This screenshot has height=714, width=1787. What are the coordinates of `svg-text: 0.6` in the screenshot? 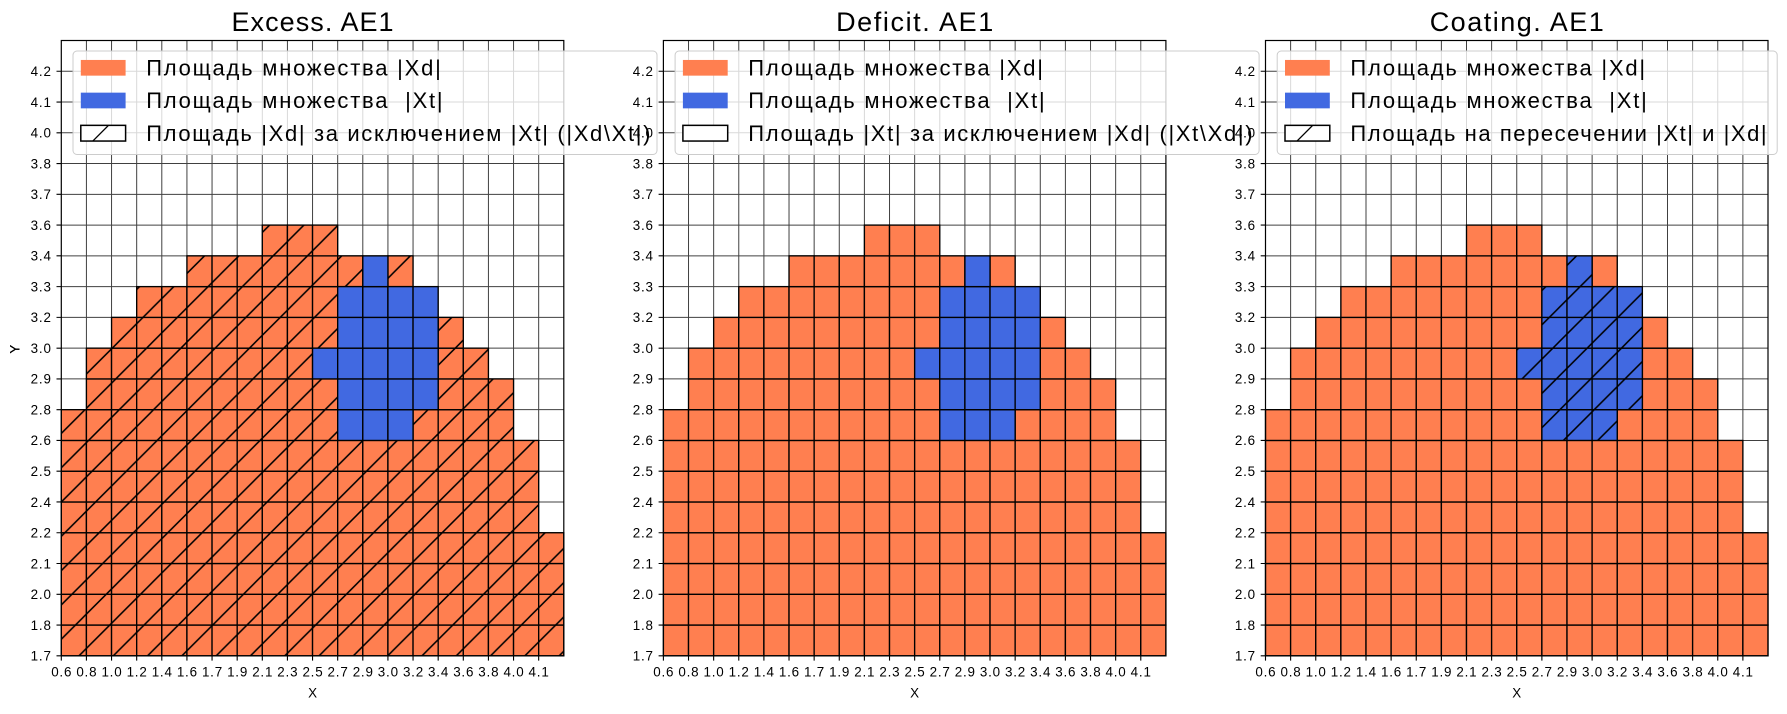 It's located at (61, 672).